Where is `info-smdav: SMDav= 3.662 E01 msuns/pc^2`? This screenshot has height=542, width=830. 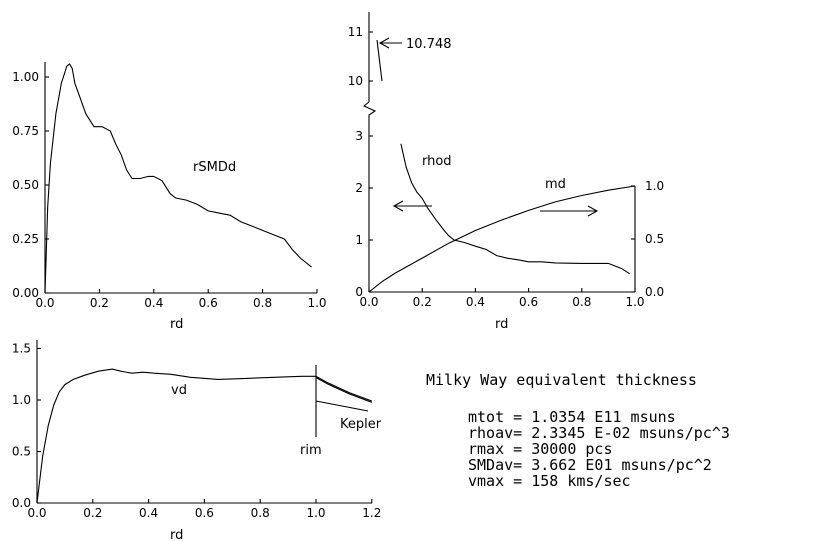 info-smdav: SMDav= 3.662 E01 msuns/pc^2 is located at coordinates (590, 465).